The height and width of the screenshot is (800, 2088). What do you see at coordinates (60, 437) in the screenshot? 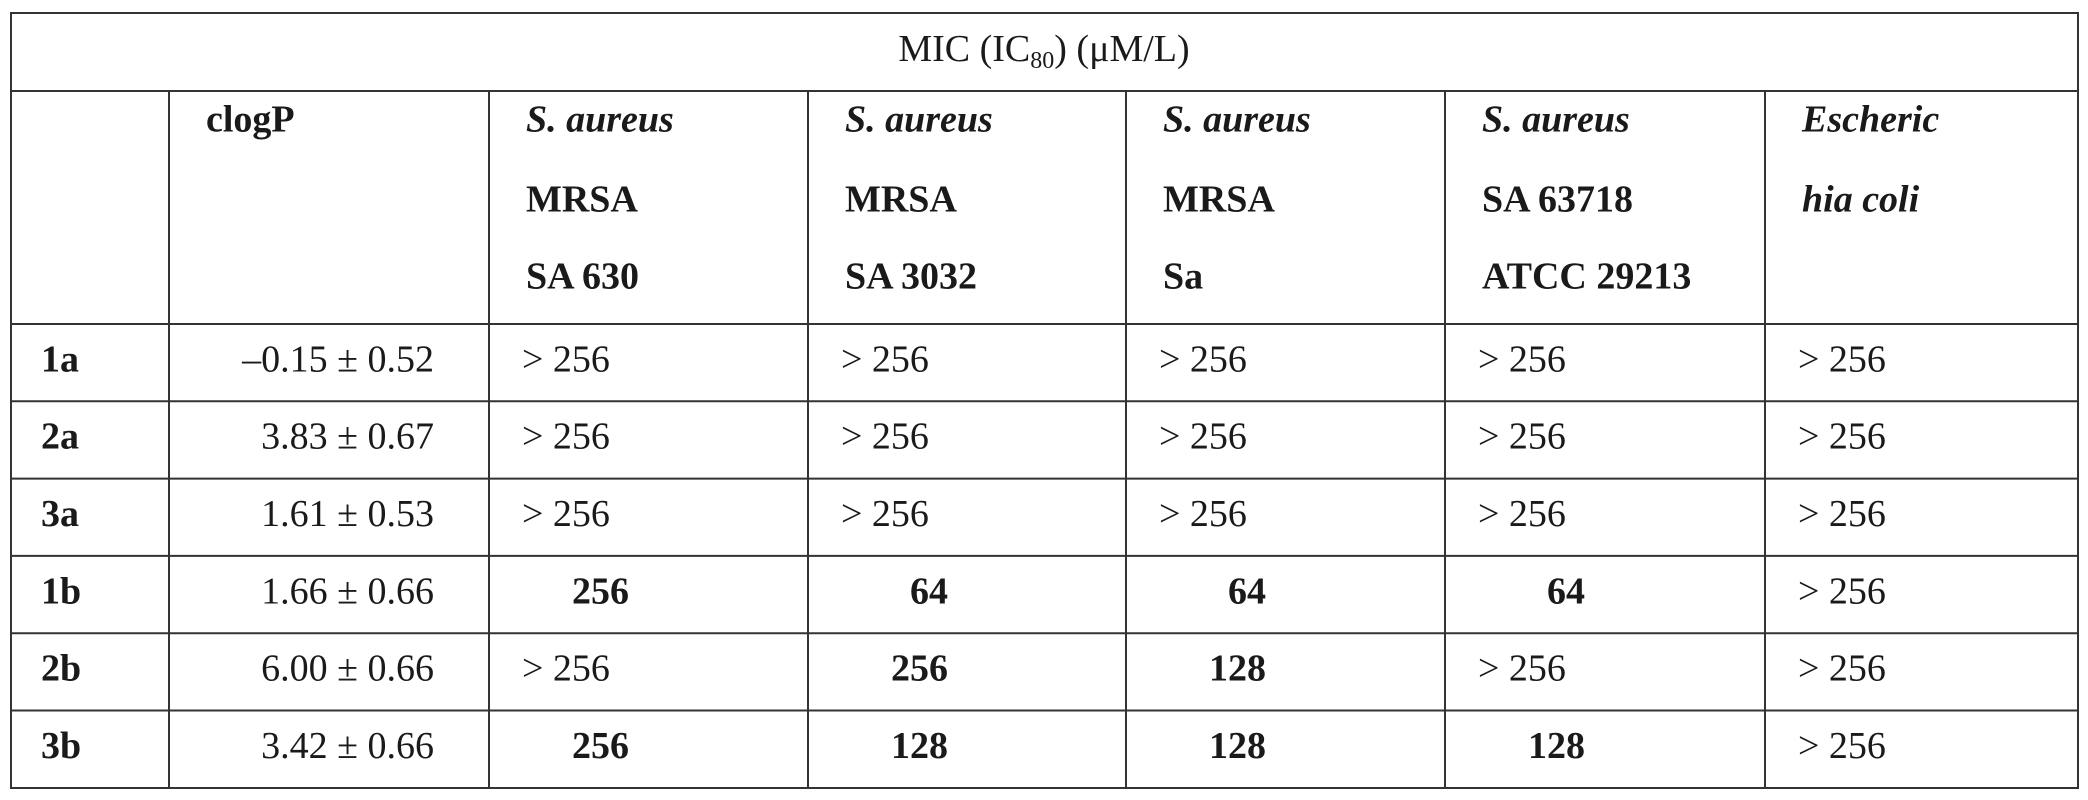
I see `row-label: 2a` at bounding box center [60, 437].